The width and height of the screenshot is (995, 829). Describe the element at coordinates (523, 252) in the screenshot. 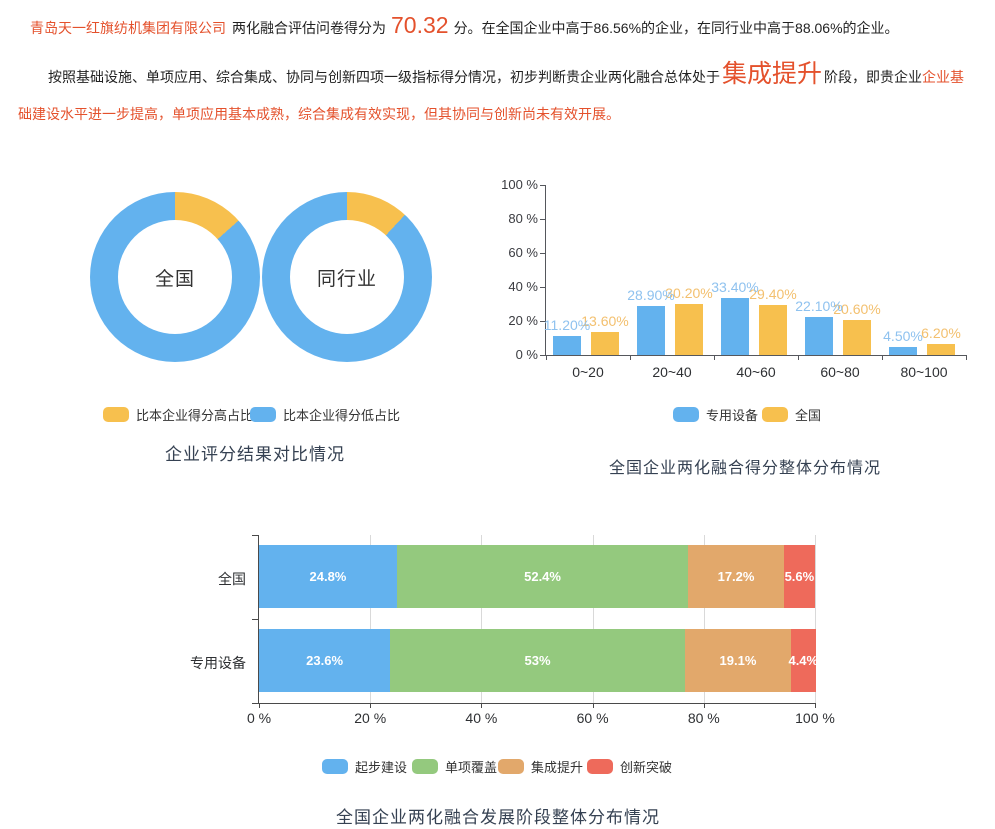

I see `y-axis-tick-label: 60 %` at that location.